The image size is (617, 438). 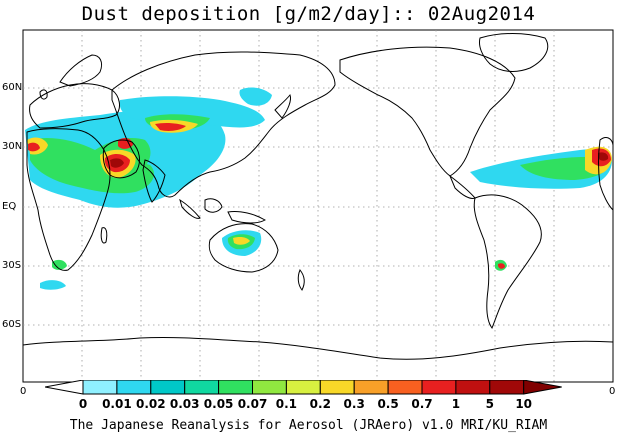 I want to click on coastline-australia, so click(x=243, y=248).